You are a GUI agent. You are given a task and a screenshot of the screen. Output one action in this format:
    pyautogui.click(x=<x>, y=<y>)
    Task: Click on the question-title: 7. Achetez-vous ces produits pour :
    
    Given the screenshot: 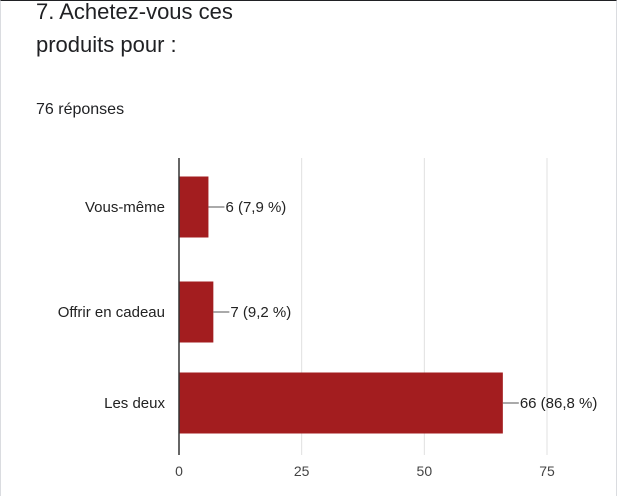 What is the action you would take?
    pyautogui.click(x=236, y=30)
    